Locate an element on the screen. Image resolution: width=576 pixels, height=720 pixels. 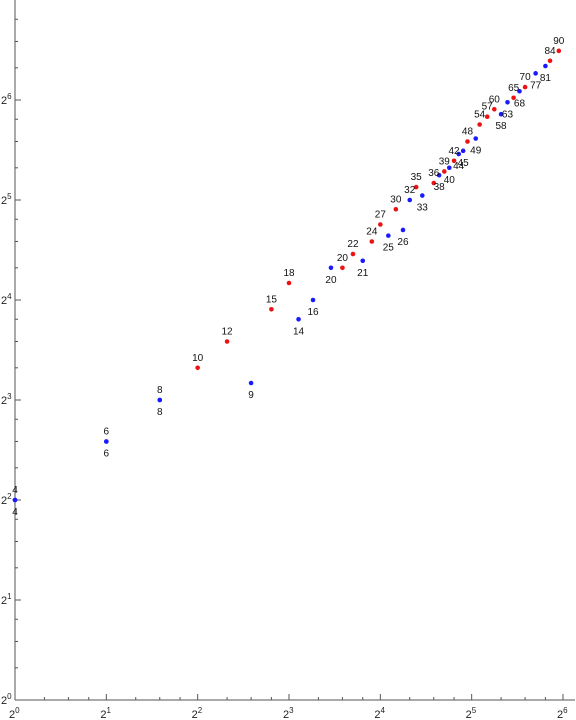
data-point-label: 6 is located at coordinates (107, 432).